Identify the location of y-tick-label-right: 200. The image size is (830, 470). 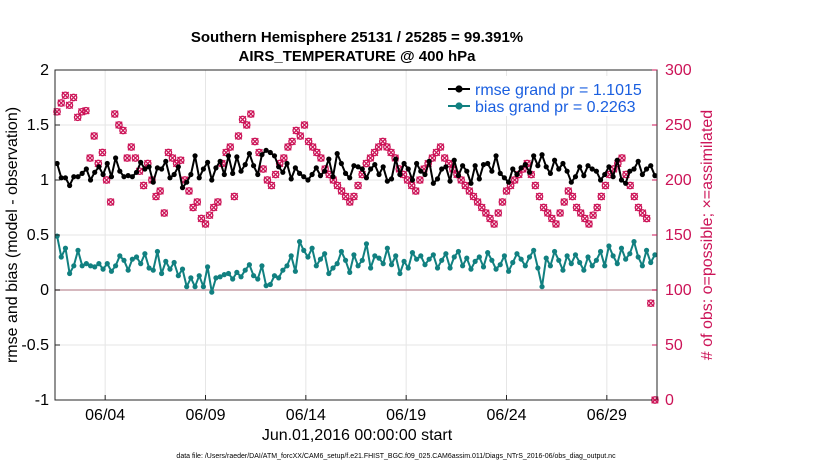
(678, 180).